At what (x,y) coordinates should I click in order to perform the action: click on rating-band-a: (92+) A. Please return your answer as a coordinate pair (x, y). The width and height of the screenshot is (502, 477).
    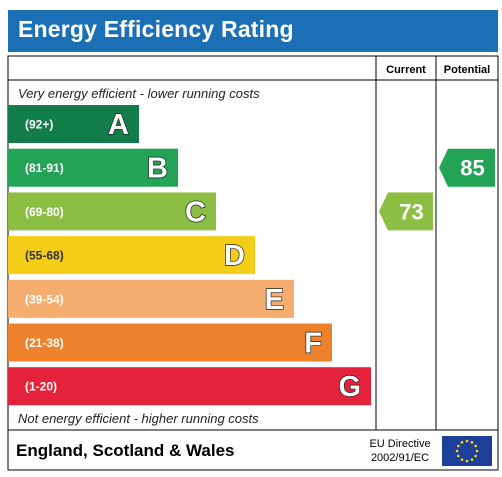
    Looking at the image, I should click on (73, 124).